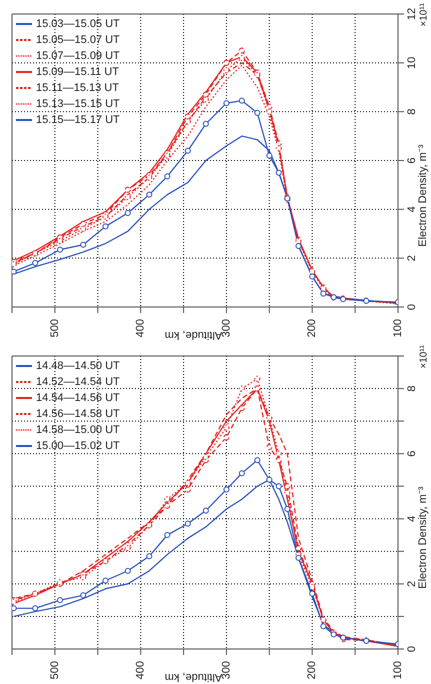 The width and height of the screenshot is (431, 684). What do you see at coordinates (78, 120) in the screenshot?
I see `legend-label: 15.15—15.17 UT` at bounding box center [78, 120].